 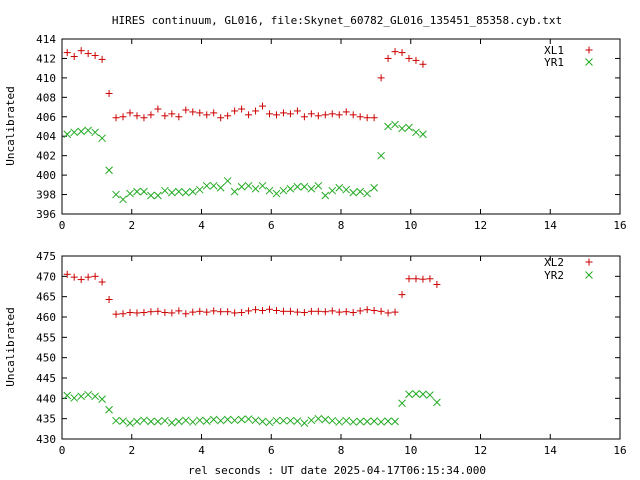 I want to click on y-tick-label: 430, so click(x=46, y=439).